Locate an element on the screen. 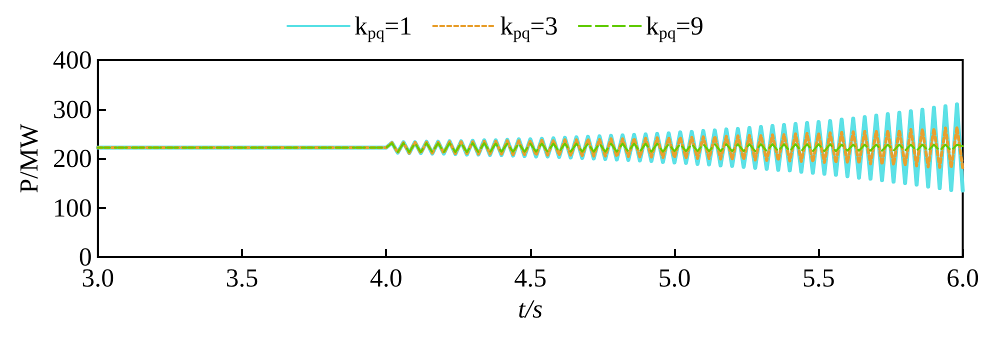 The height and width of the screenshot is (340, 990). x-tick-label: 6.0 is located at coordinates (962, 278).